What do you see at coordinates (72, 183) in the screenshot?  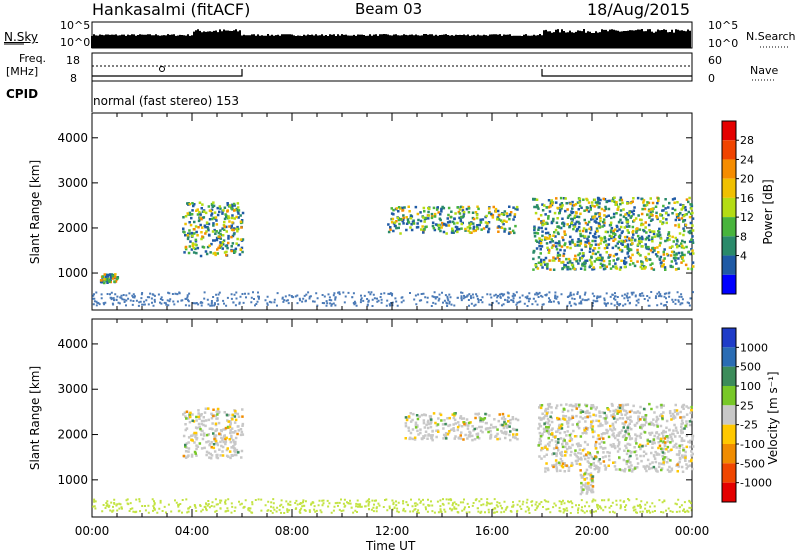 I see `power-ytick-label: 3000` at bounding box center [72, 183].